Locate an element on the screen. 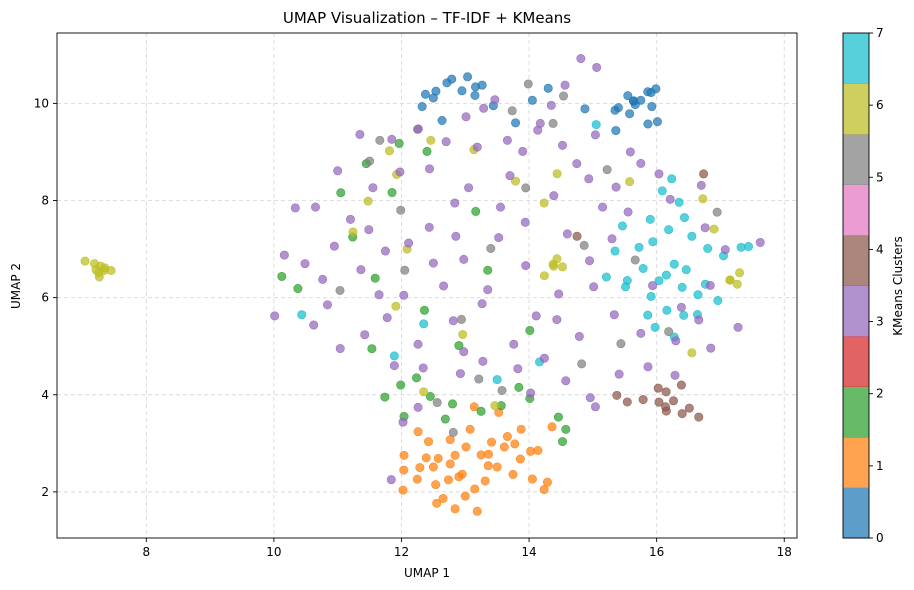 This screenshot has width=914, height=590. chart-title: UMAP Visualization – TF-IDF + KMeans is located at coordinates (427, 18).